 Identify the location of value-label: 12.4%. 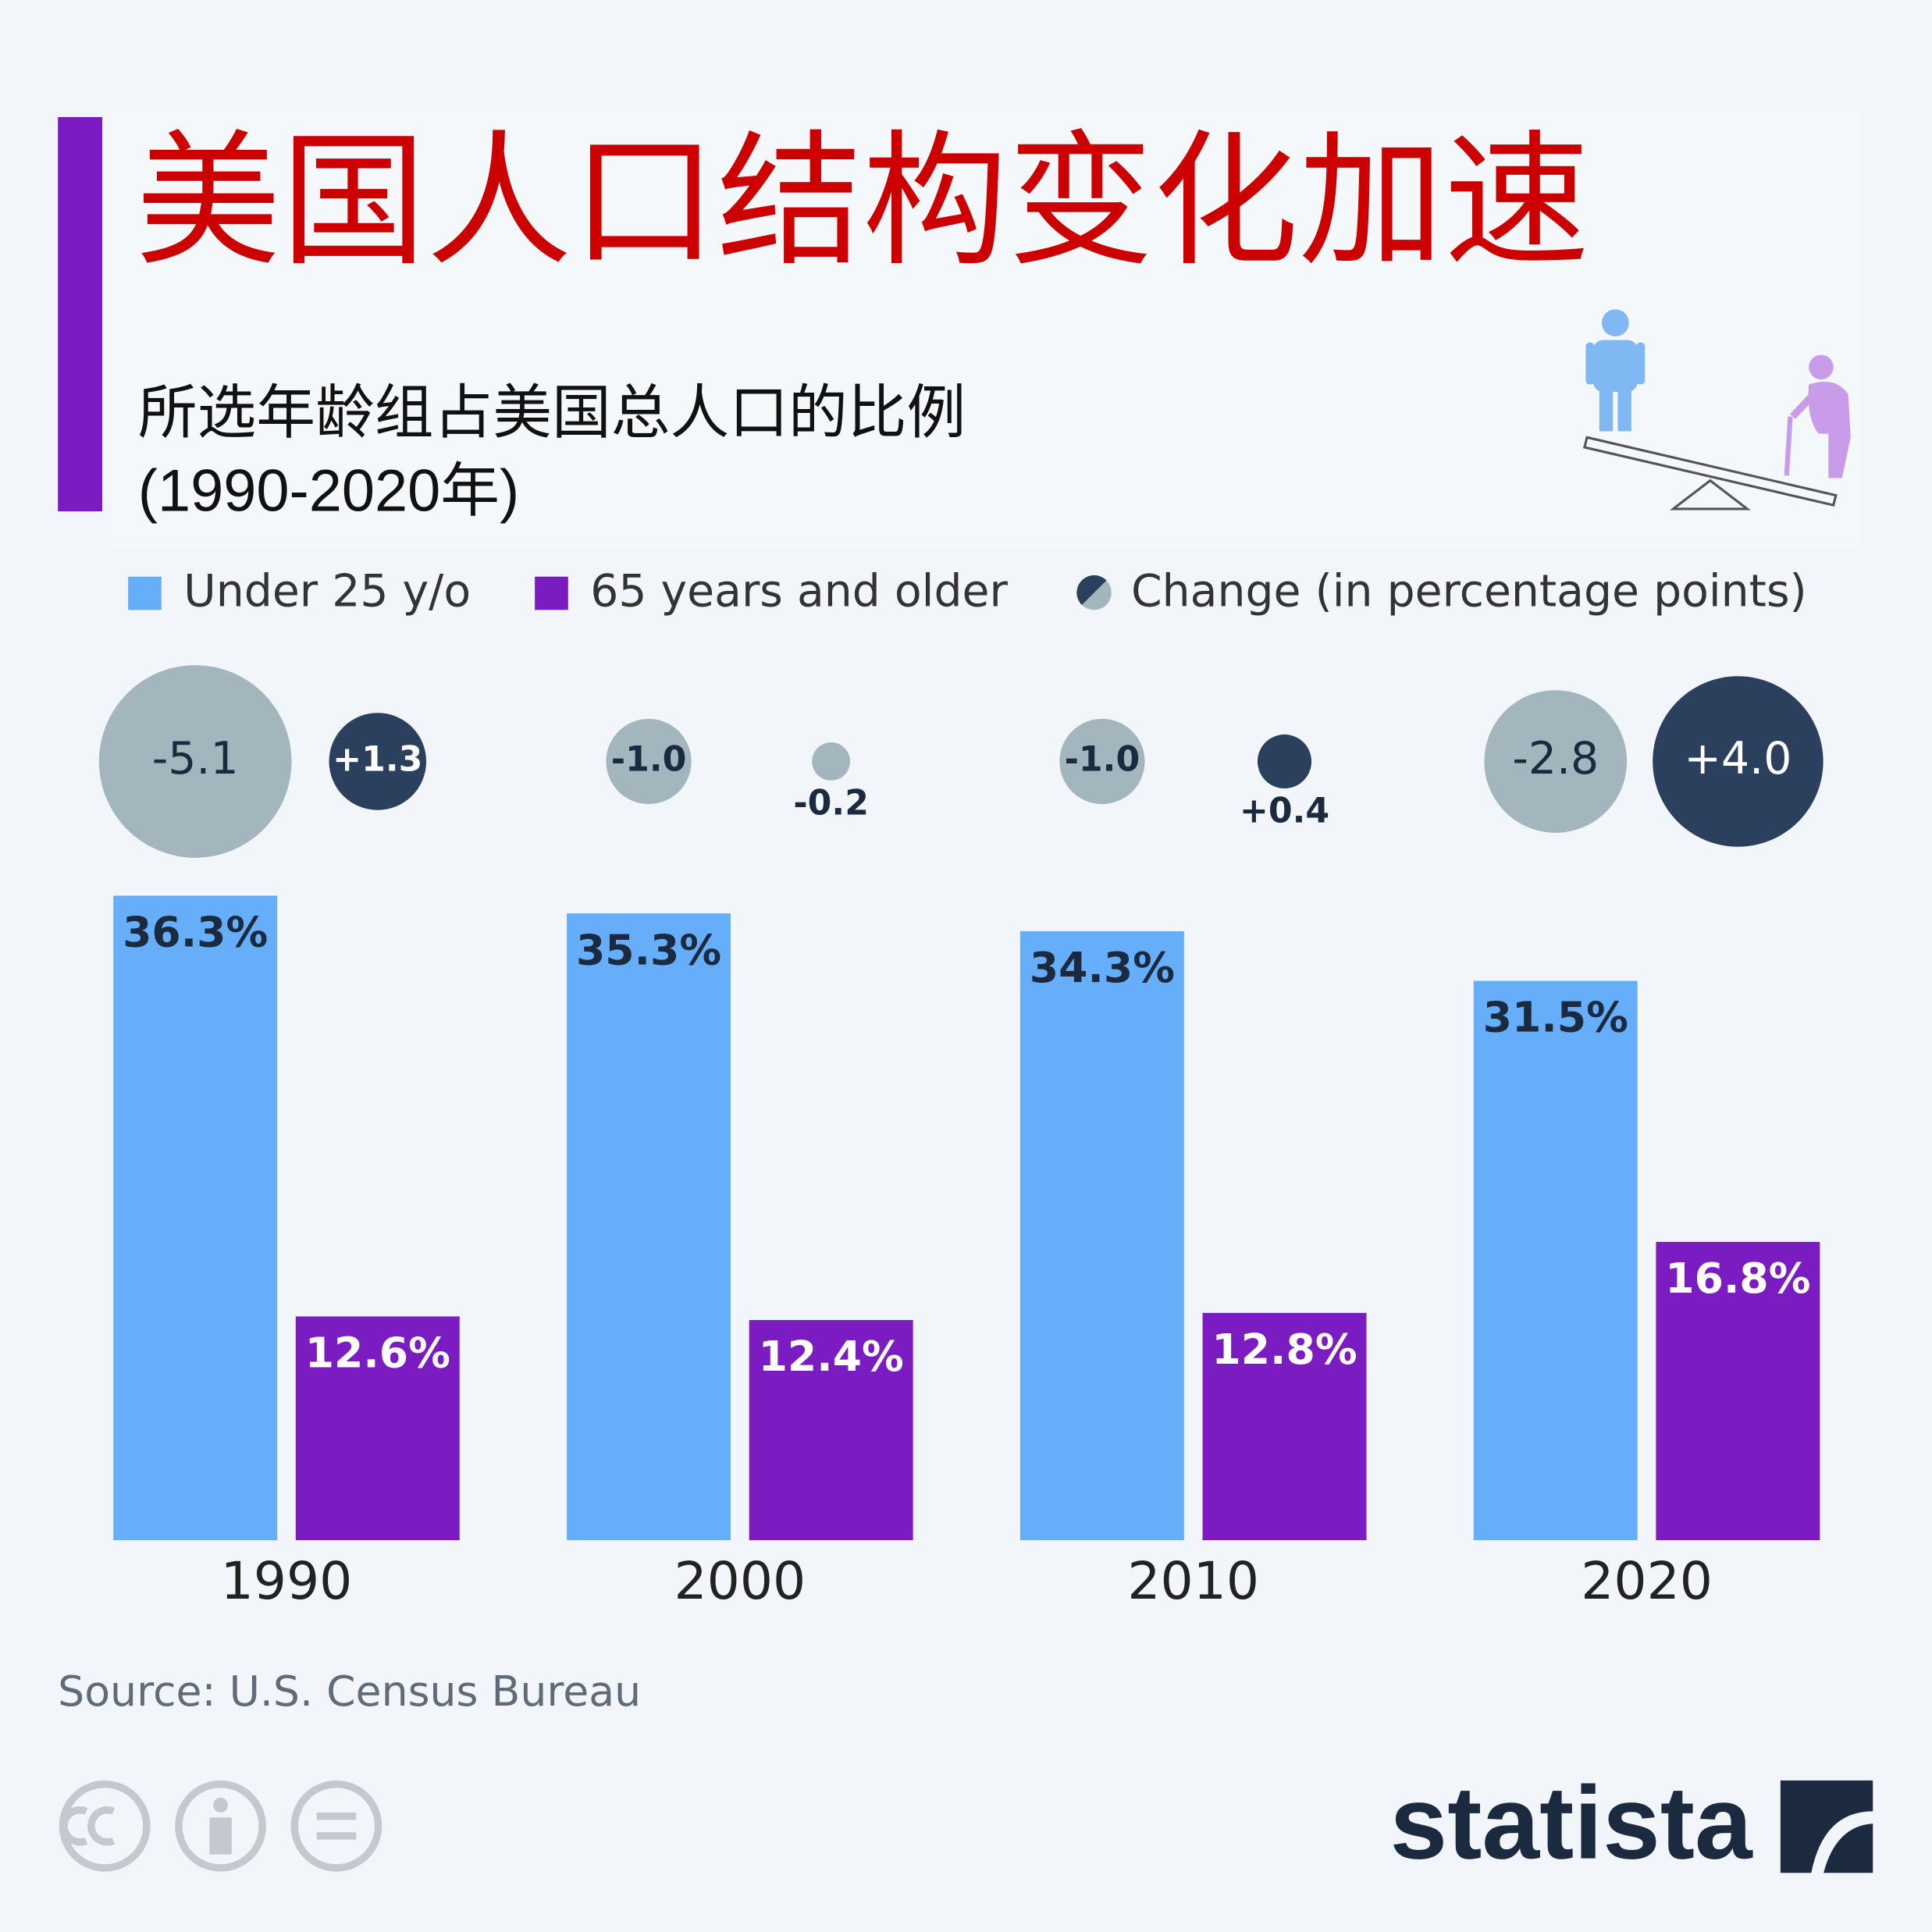
(831, 1356).